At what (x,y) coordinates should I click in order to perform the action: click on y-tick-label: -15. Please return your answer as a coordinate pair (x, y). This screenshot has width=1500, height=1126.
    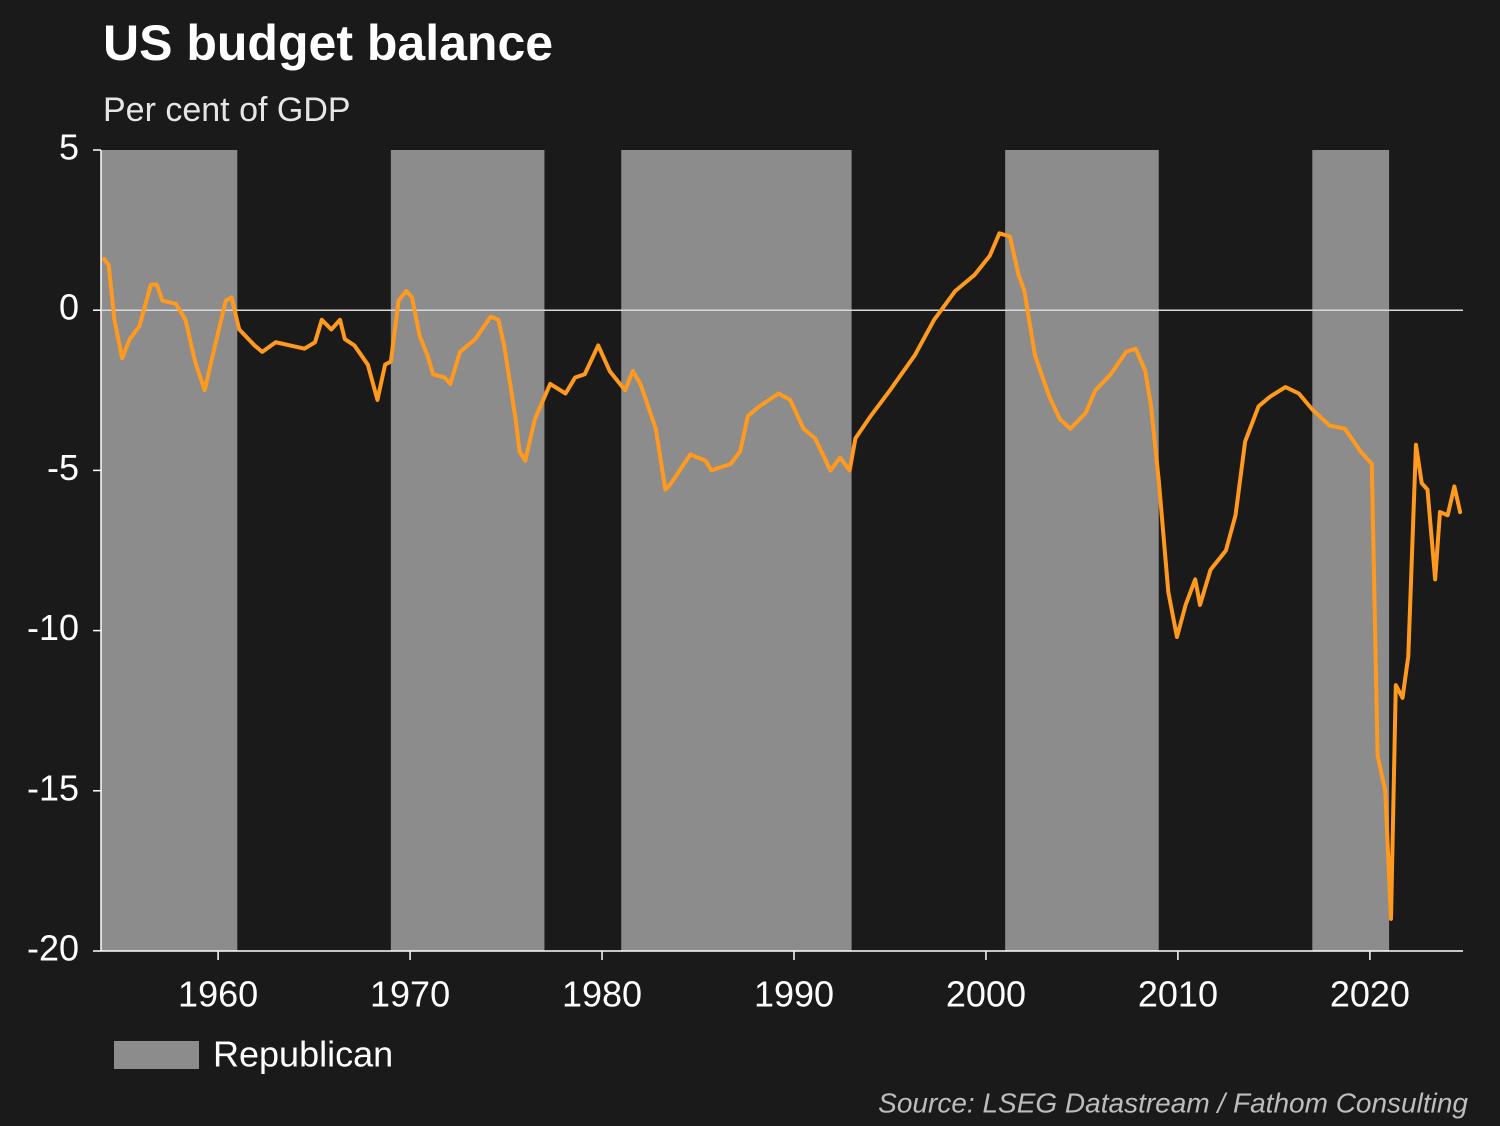
    Looking at the image, I should click on (53, 787).